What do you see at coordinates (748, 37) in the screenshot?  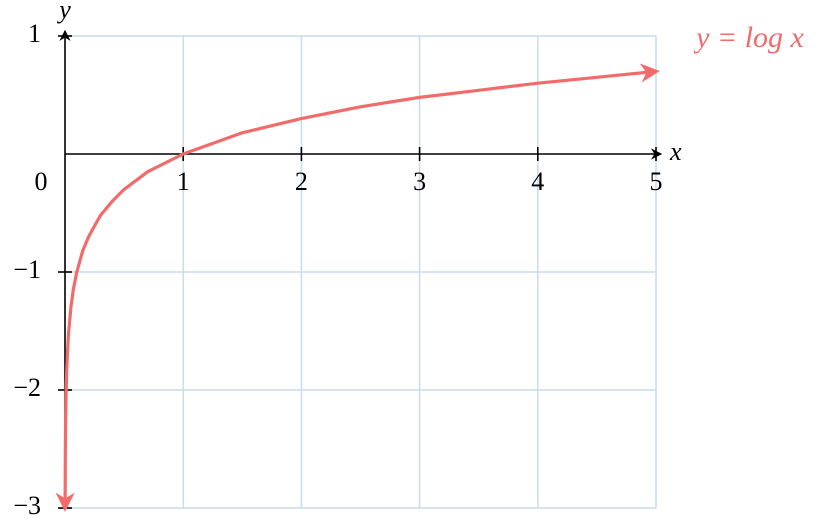 I see `curve-label: y = log x` at bounding box center [748, 37].